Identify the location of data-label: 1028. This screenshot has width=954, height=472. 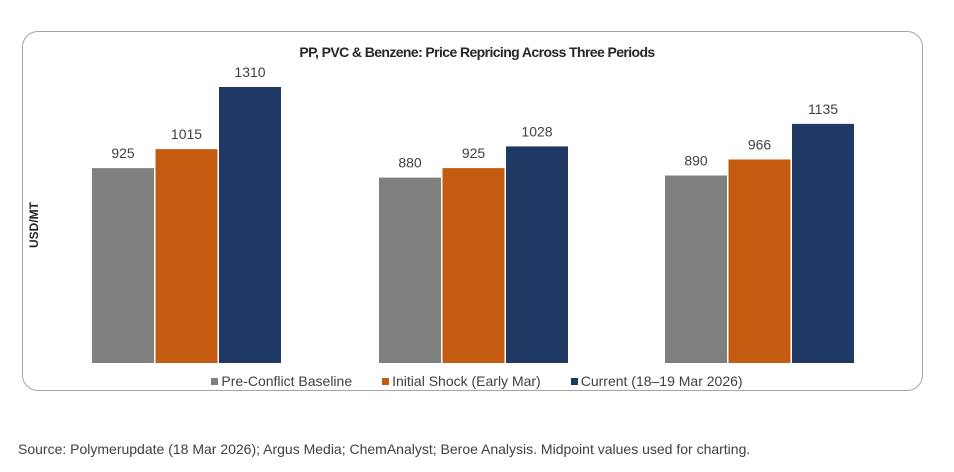
(536, 131).